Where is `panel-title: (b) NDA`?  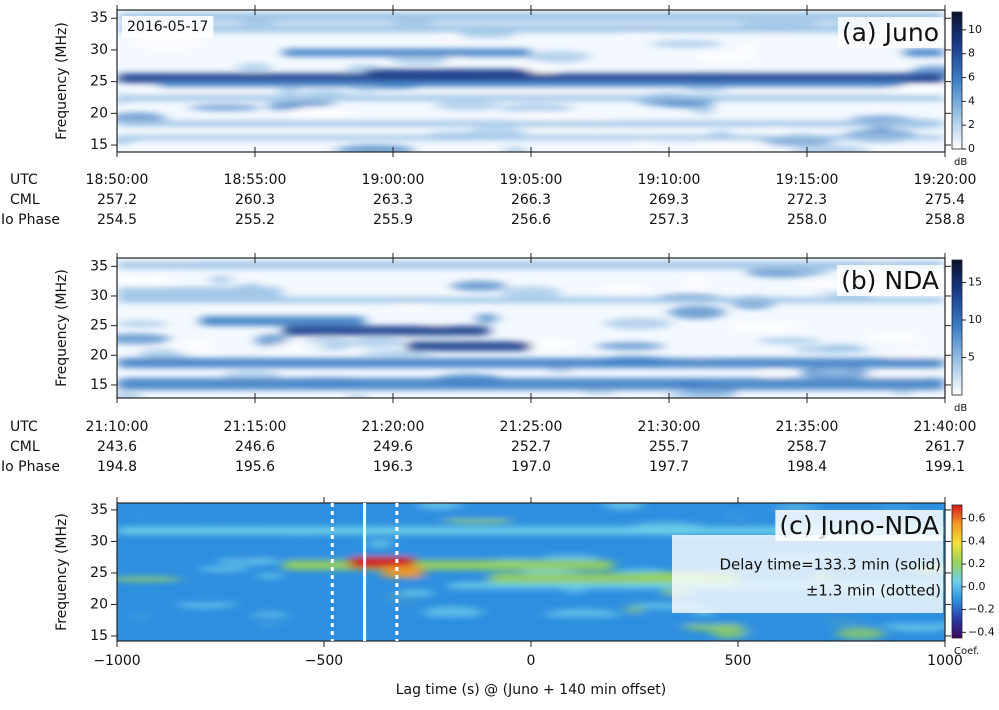 panel-title: (b) NDA is located at coordinates (890, 280).